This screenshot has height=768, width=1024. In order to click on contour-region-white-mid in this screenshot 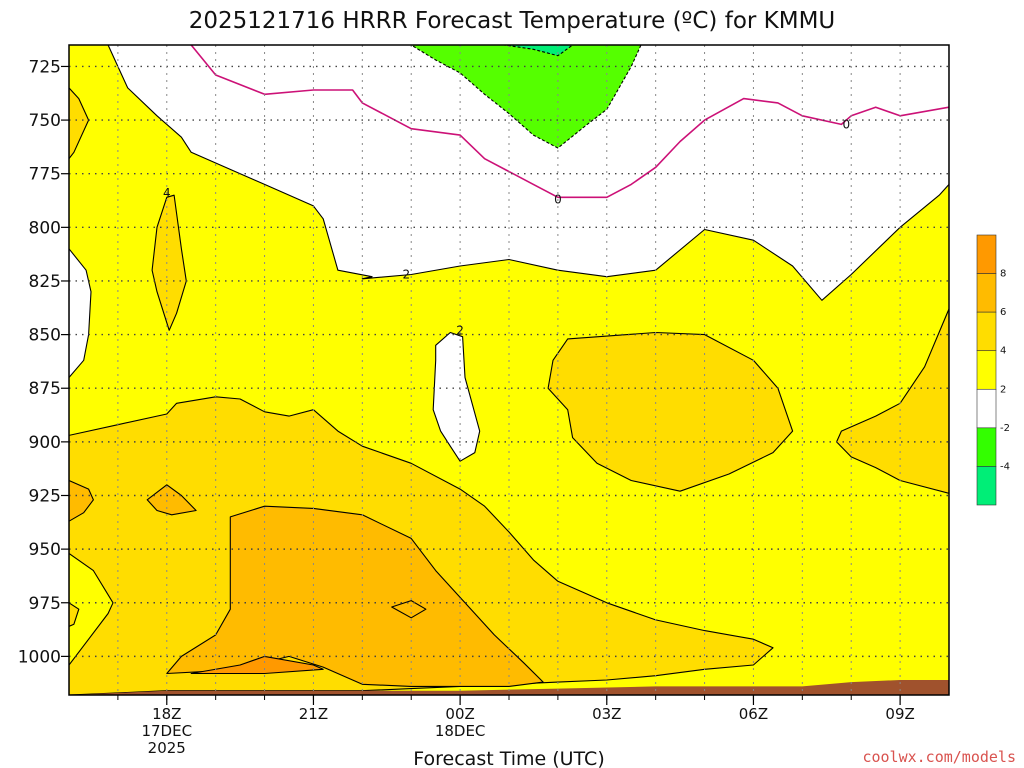, I will do `click(456, 396)`.